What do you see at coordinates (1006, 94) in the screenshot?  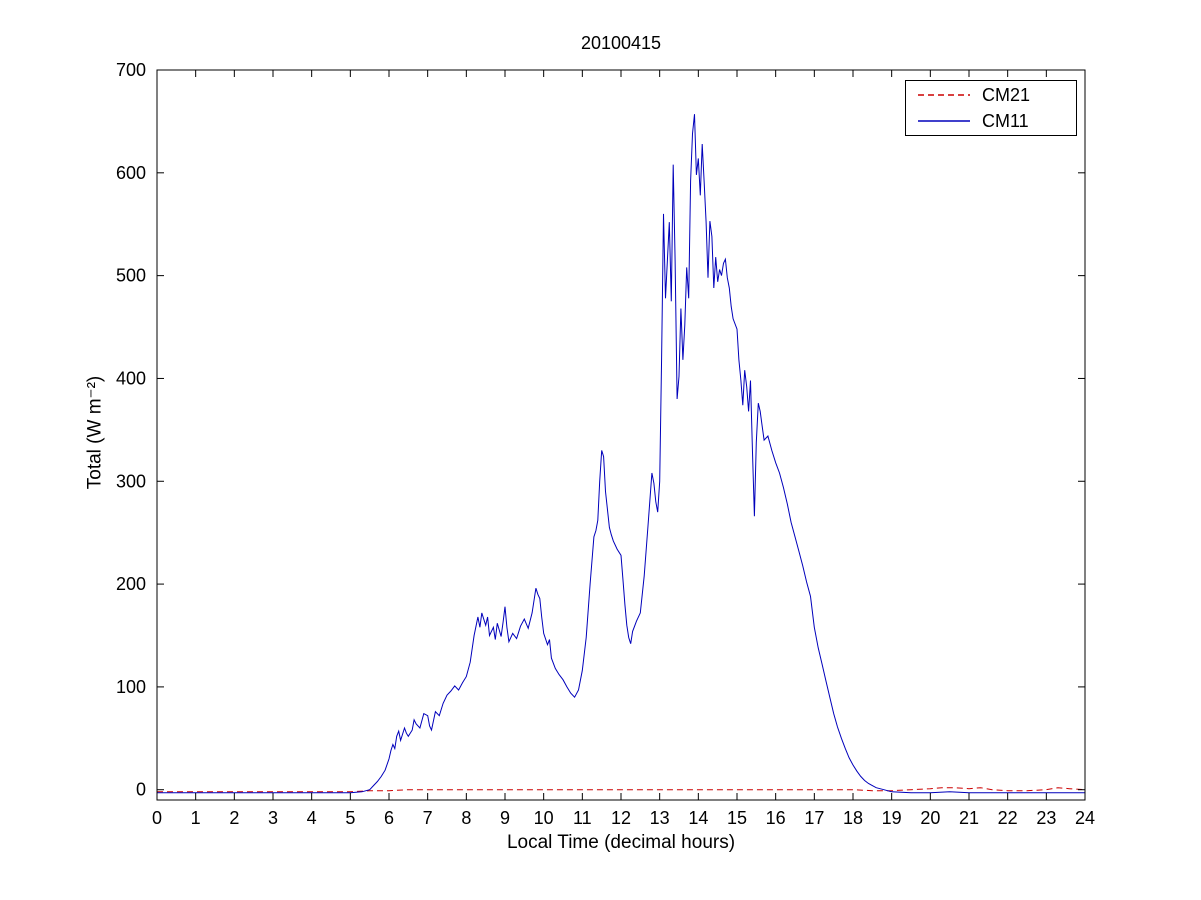 I see `legend-label-cm21: CM21` at bounding box center [1006, 94].